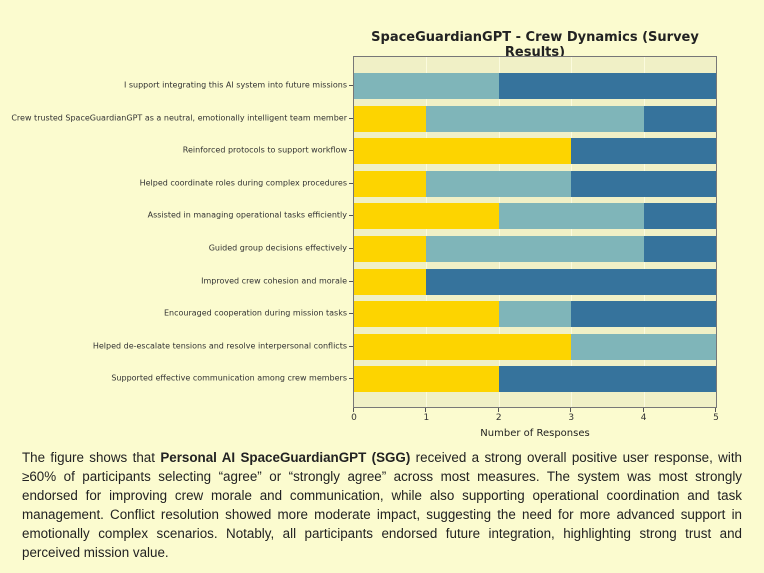 This screenshot has width=764, height=573. What do you see at coordinates (571, 418) in the screenshot?
I see `x-tick-label: 3` at bounding box center [571, 418].